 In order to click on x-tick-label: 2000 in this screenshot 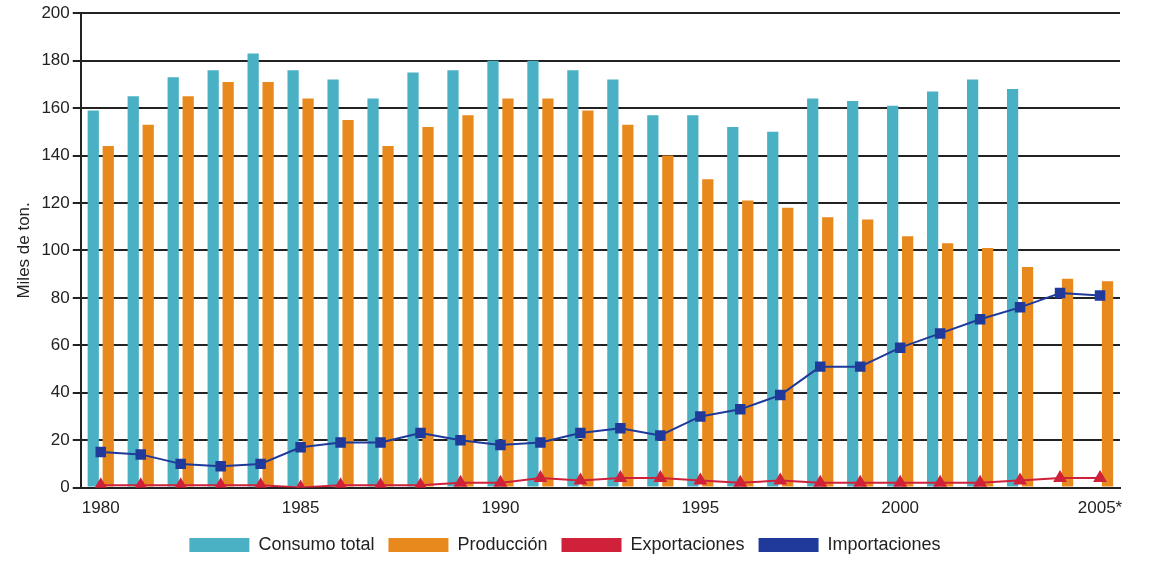, I will do `click(900, 508)`.